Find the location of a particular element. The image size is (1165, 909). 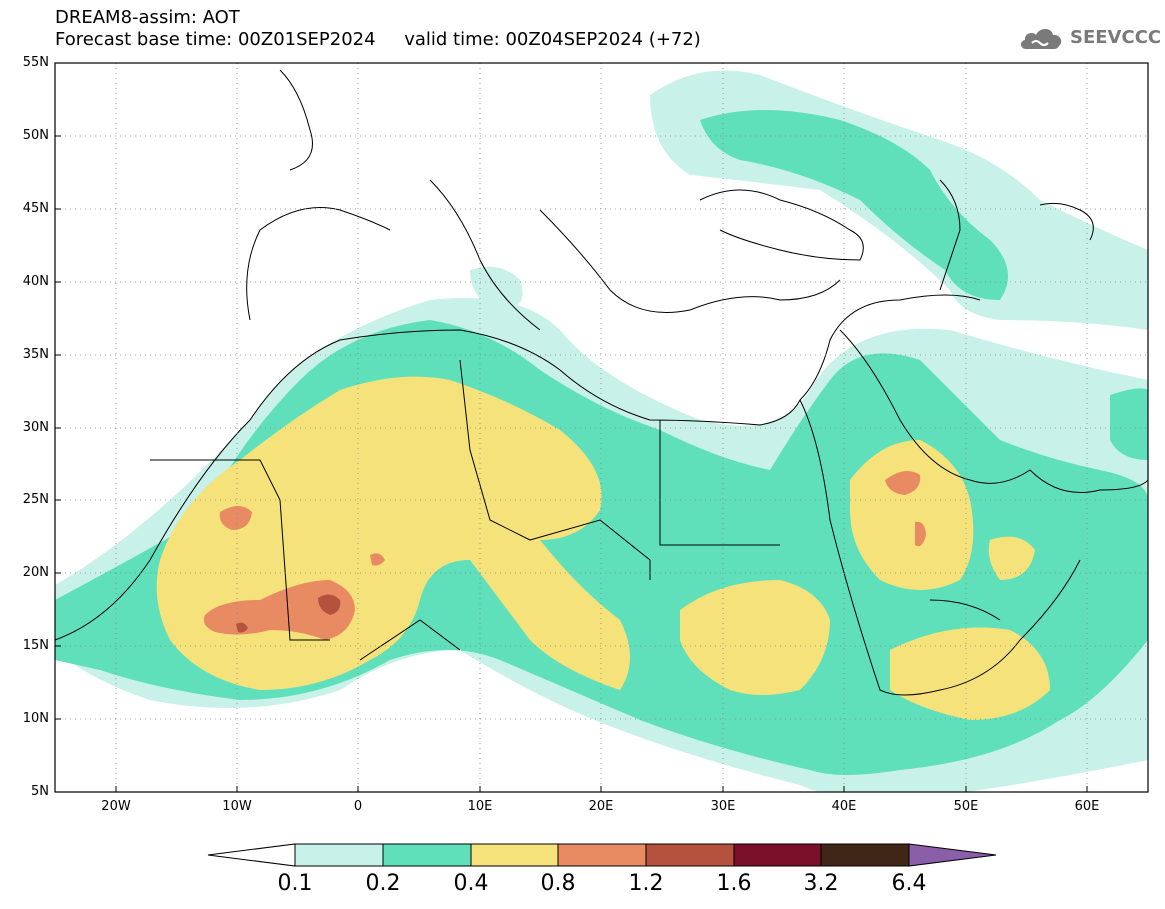

forecast-base-time: Forecast base time: 00Z01SEP2024 is located at coordinates (215, 39).